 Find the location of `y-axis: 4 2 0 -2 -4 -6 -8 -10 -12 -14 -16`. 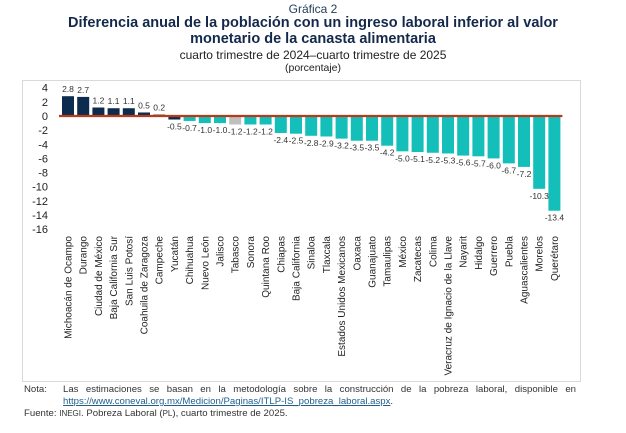

y-axis: 4 2 0 -2 -4 -6 -8 -10 -12 -14 -16 is located at coordinates (40, 159).